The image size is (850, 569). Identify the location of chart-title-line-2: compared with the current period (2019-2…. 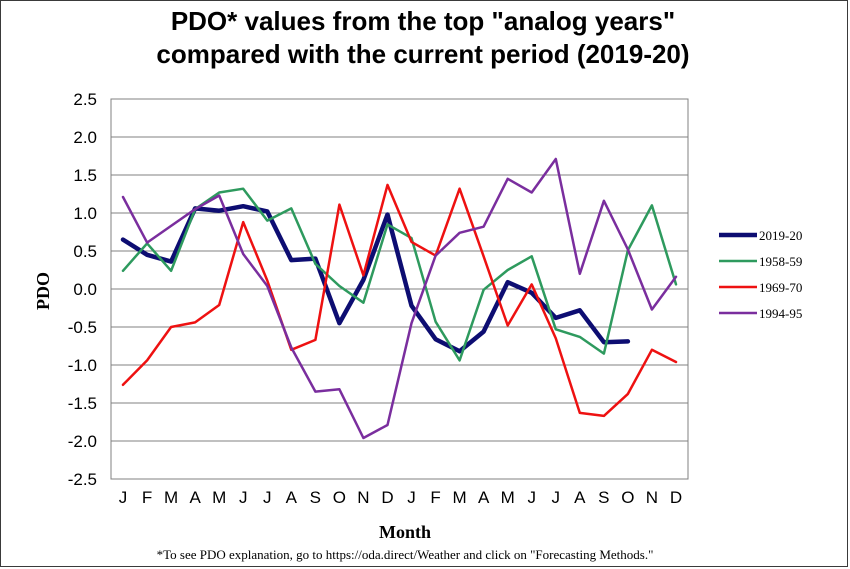
(422, 54).